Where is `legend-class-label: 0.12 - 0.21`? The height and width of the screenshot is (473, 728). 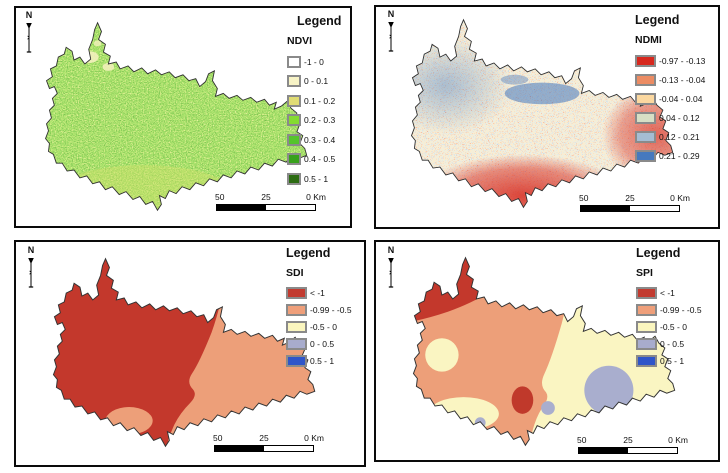
legend-class-label: 0.12 - 0.21 is located at coordinates (679, 136).